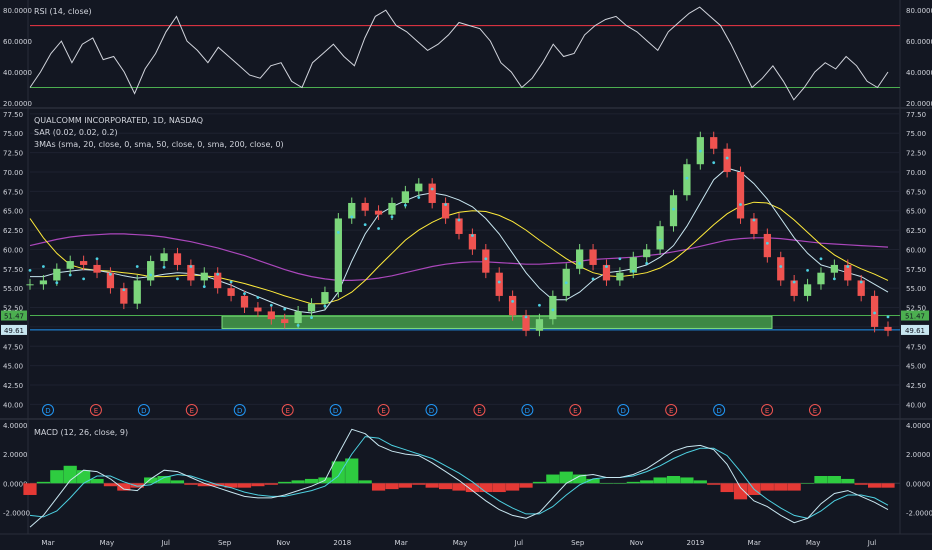 This screenshot has width=932, height=550. Describe the element at coordinates (918, 455) in the screenshot. I see `macd-y-tick-right: 2.0000` at that location.